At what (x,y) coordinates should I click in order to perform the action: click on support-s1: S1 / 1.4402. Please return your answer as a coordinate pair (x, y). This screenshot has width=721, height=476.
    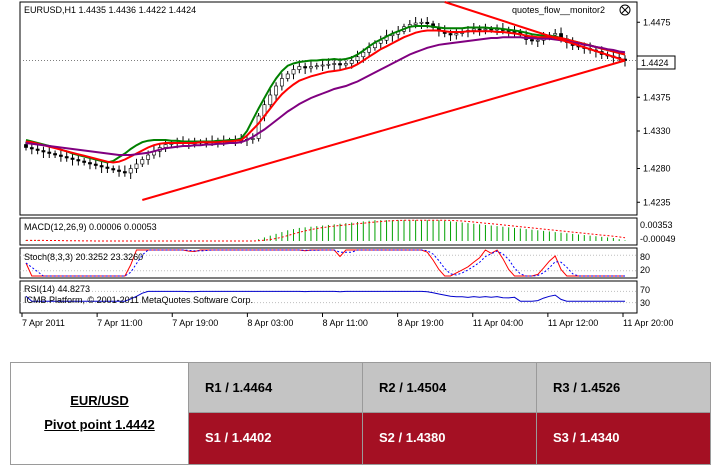
    Looking at the image, I should click on (276, 438).